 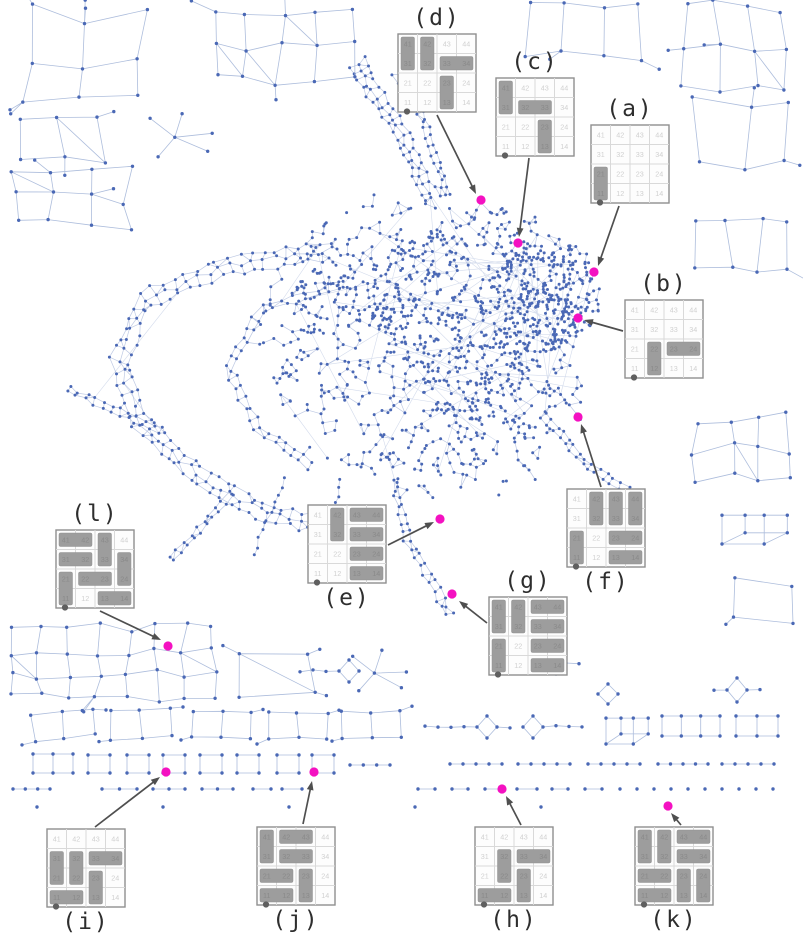 What do you see at coordinates (296, 920) in the screenshot?
I see `inset-label-j: (j)` at bounding box center [296, 920].